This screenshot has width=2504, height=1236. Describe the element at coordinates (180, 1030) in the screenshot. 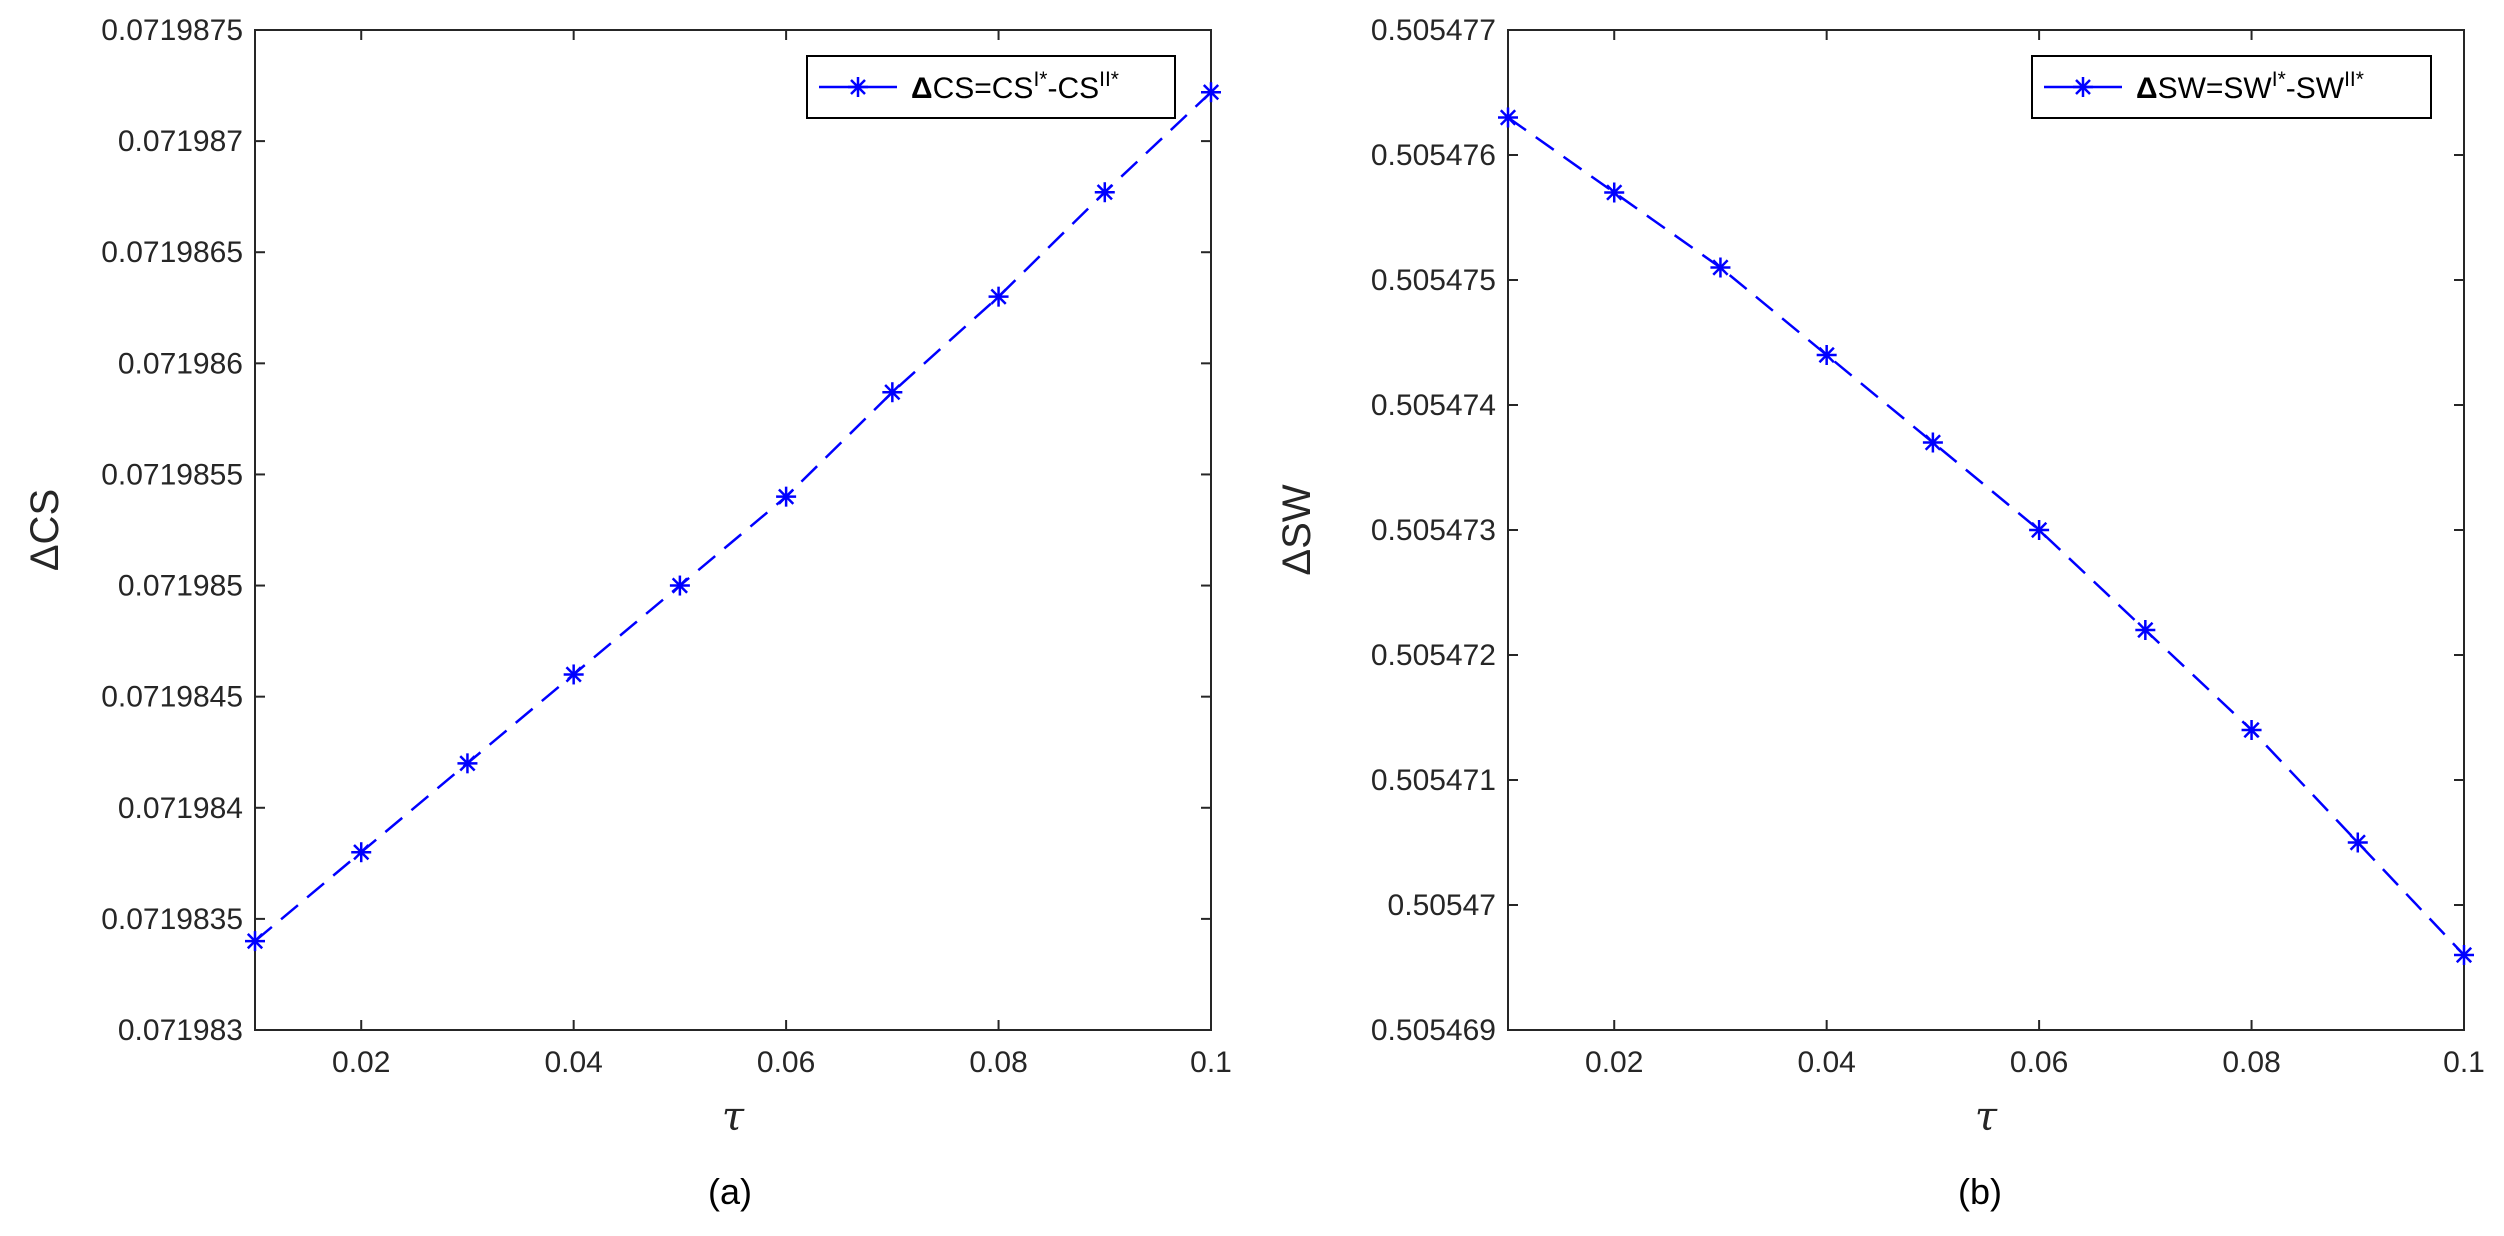

I see `panel-a-ytick-label: 0.071983` at that location.